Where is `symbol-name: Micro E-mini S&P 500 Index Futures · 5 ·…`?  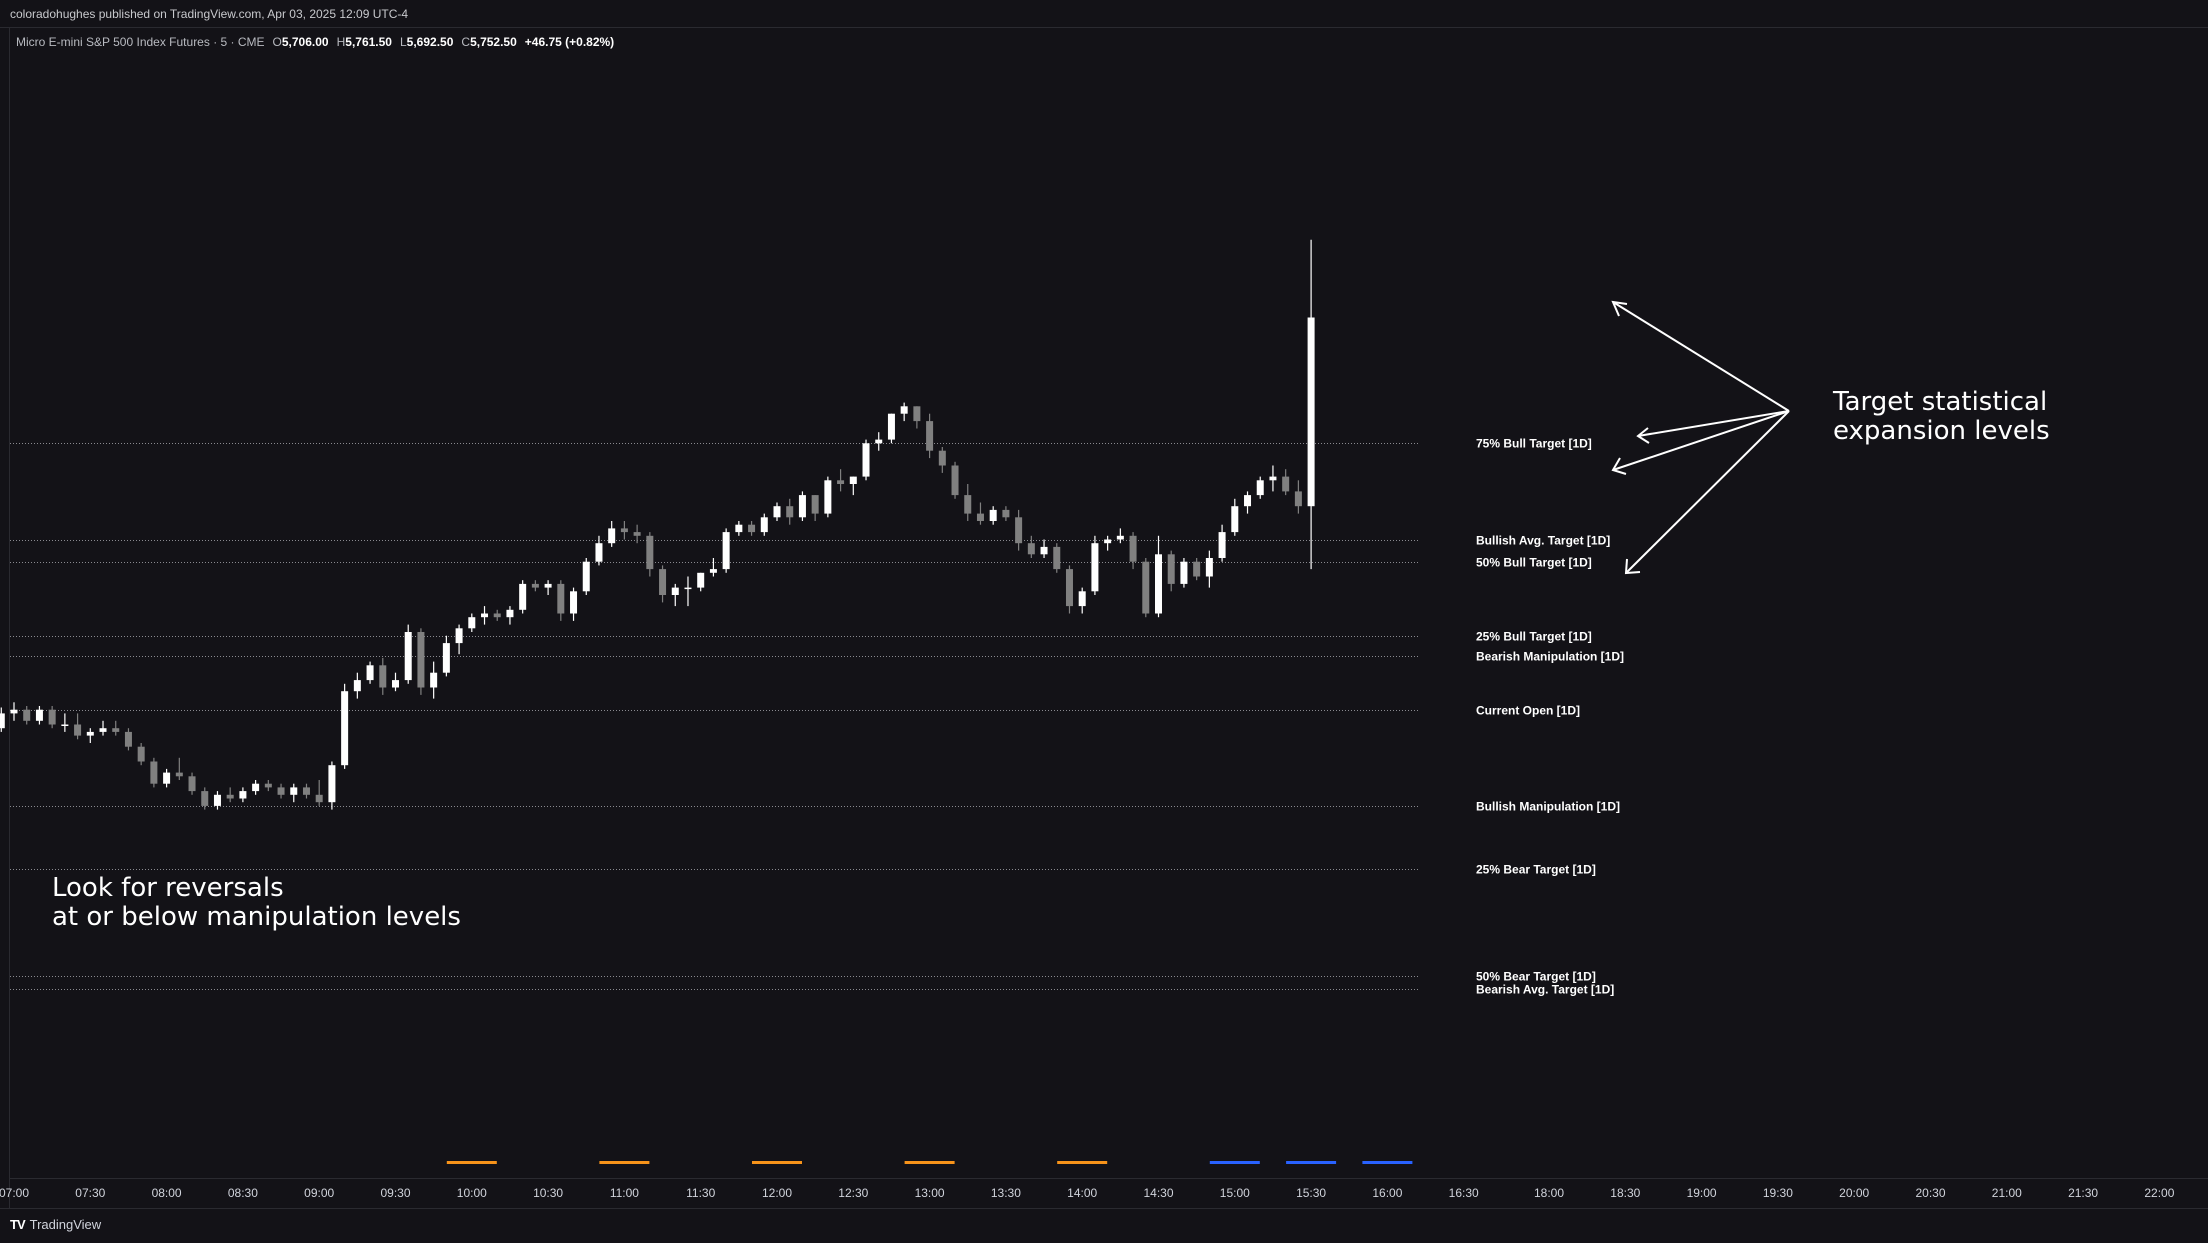 symbol-name: Micro E-mini S&P 500 Index Futures · 5 ·… is located at coordinates (140, 42).